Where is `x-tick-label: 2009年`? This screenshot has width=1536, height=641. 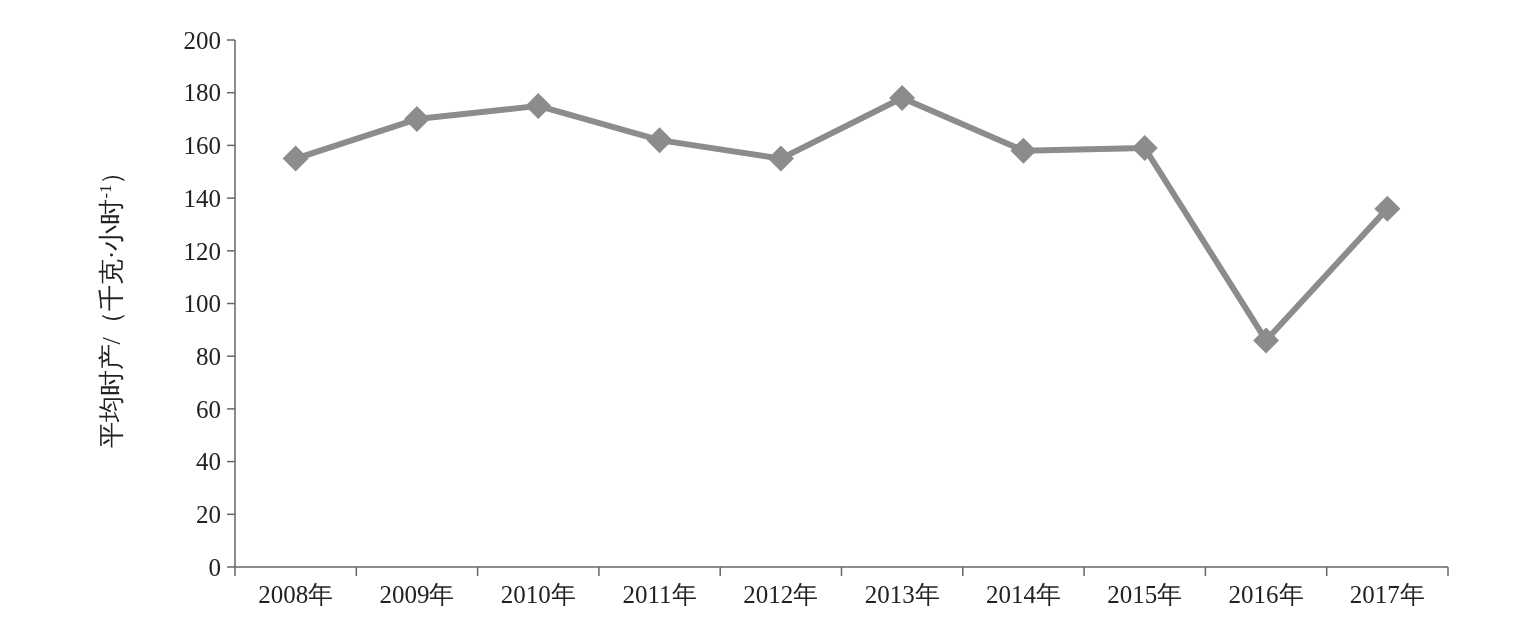
x-tick-label: 2009年 is located at coordinates (417, 594).